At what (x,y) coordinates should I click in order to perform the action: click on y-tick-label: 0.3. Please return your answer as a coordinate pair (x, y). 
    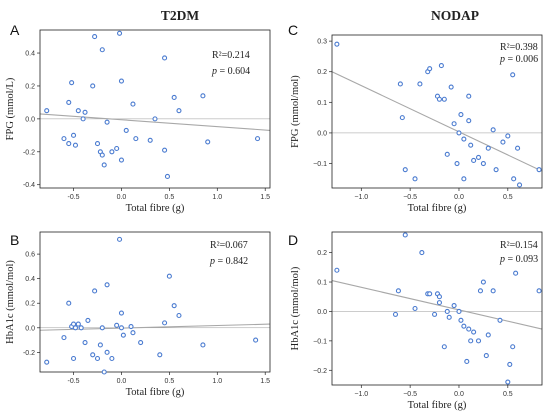
    Looking at the image, I should click on (322, 42).